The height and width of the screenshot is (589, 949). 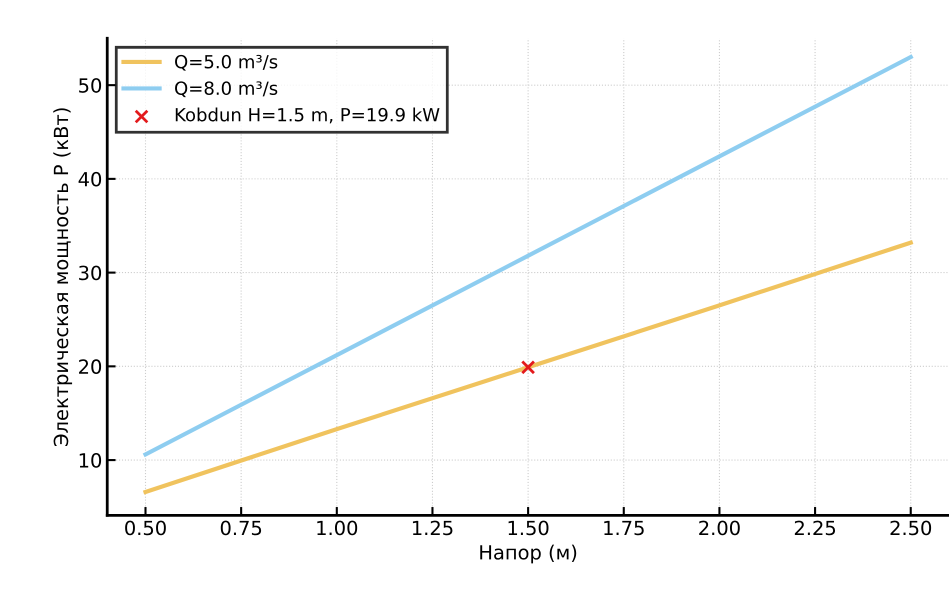 What do you see at coordinates (528, 528) in the screenshot?
I see `x-tick-label: 1.50` at bounding box center [528, 528].